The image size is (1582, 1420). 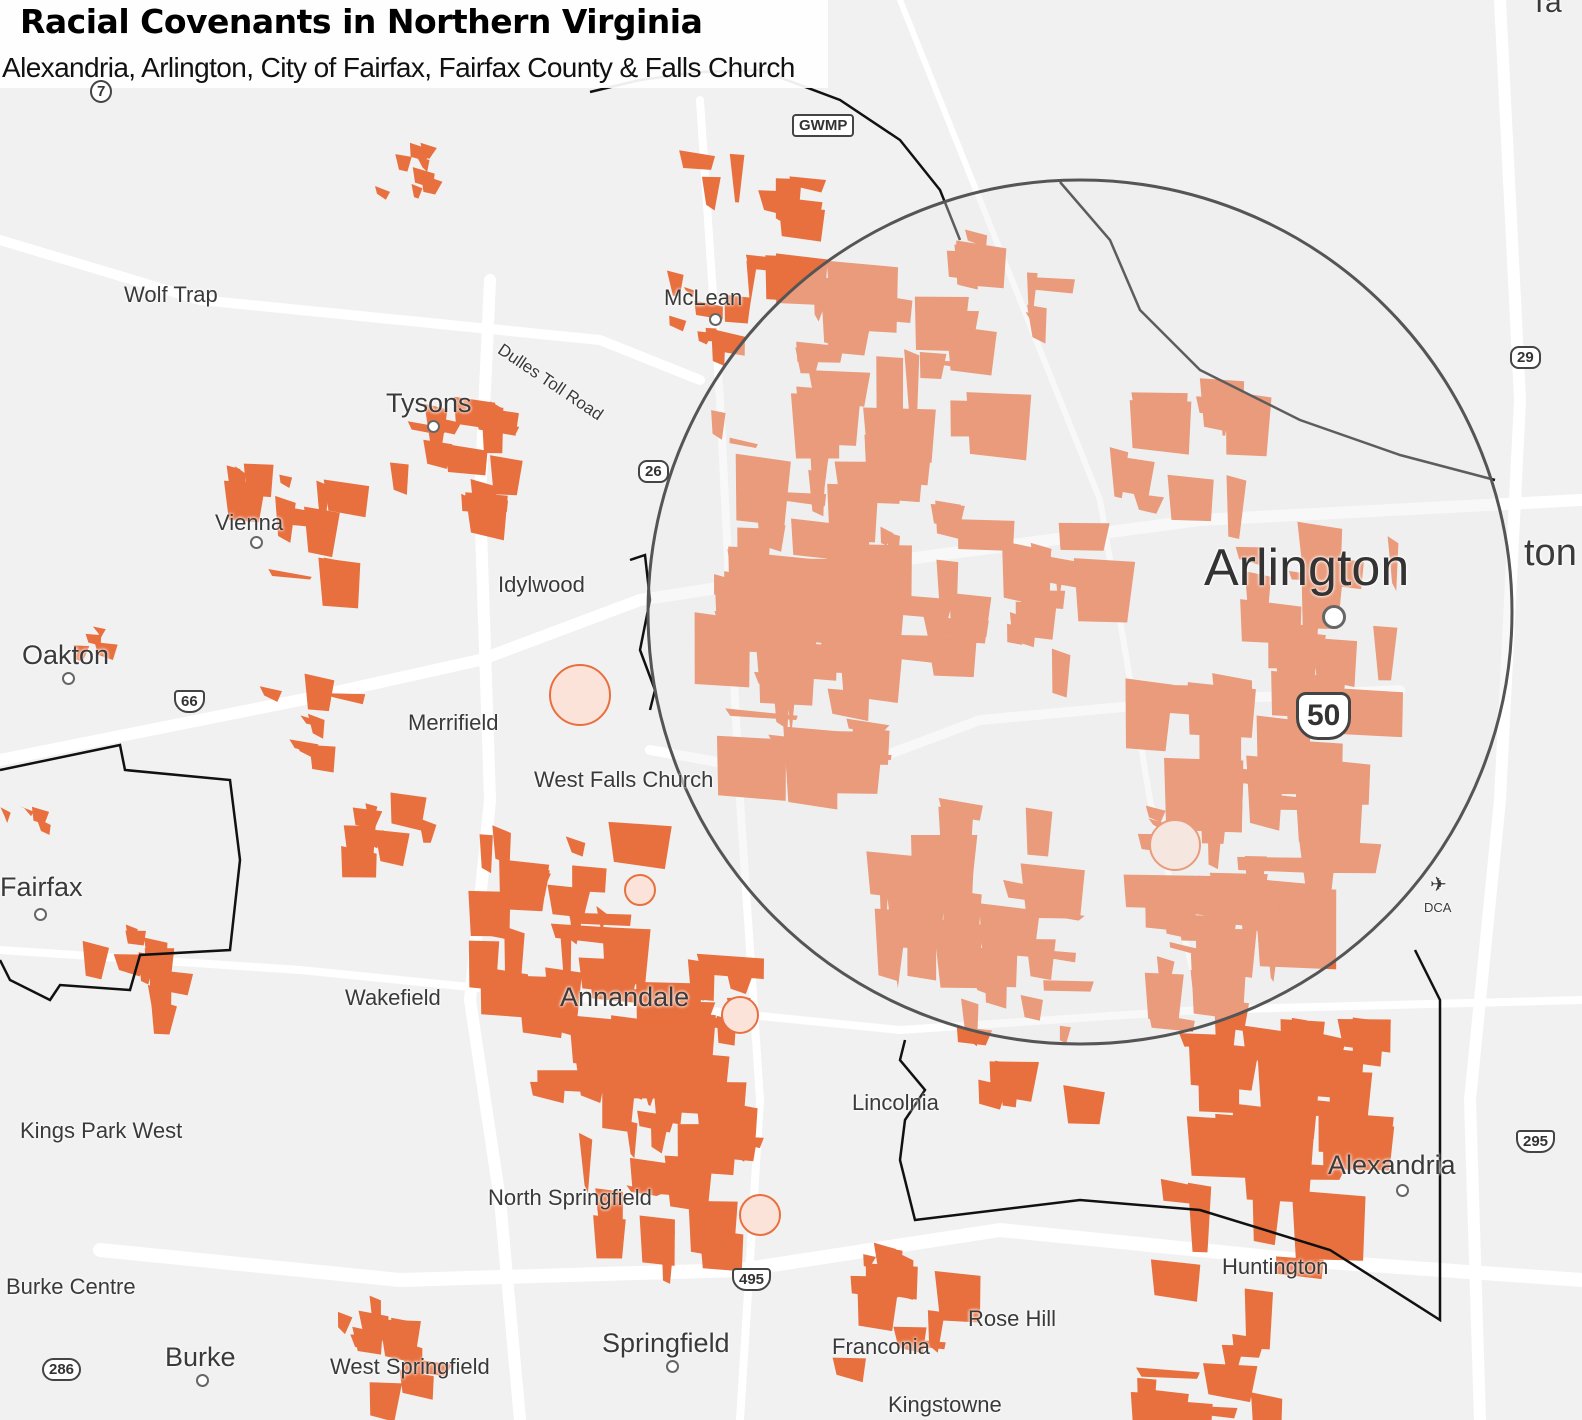 I want to click on label-kingstowne: Kingstowne, so click(x=945, y=1404).